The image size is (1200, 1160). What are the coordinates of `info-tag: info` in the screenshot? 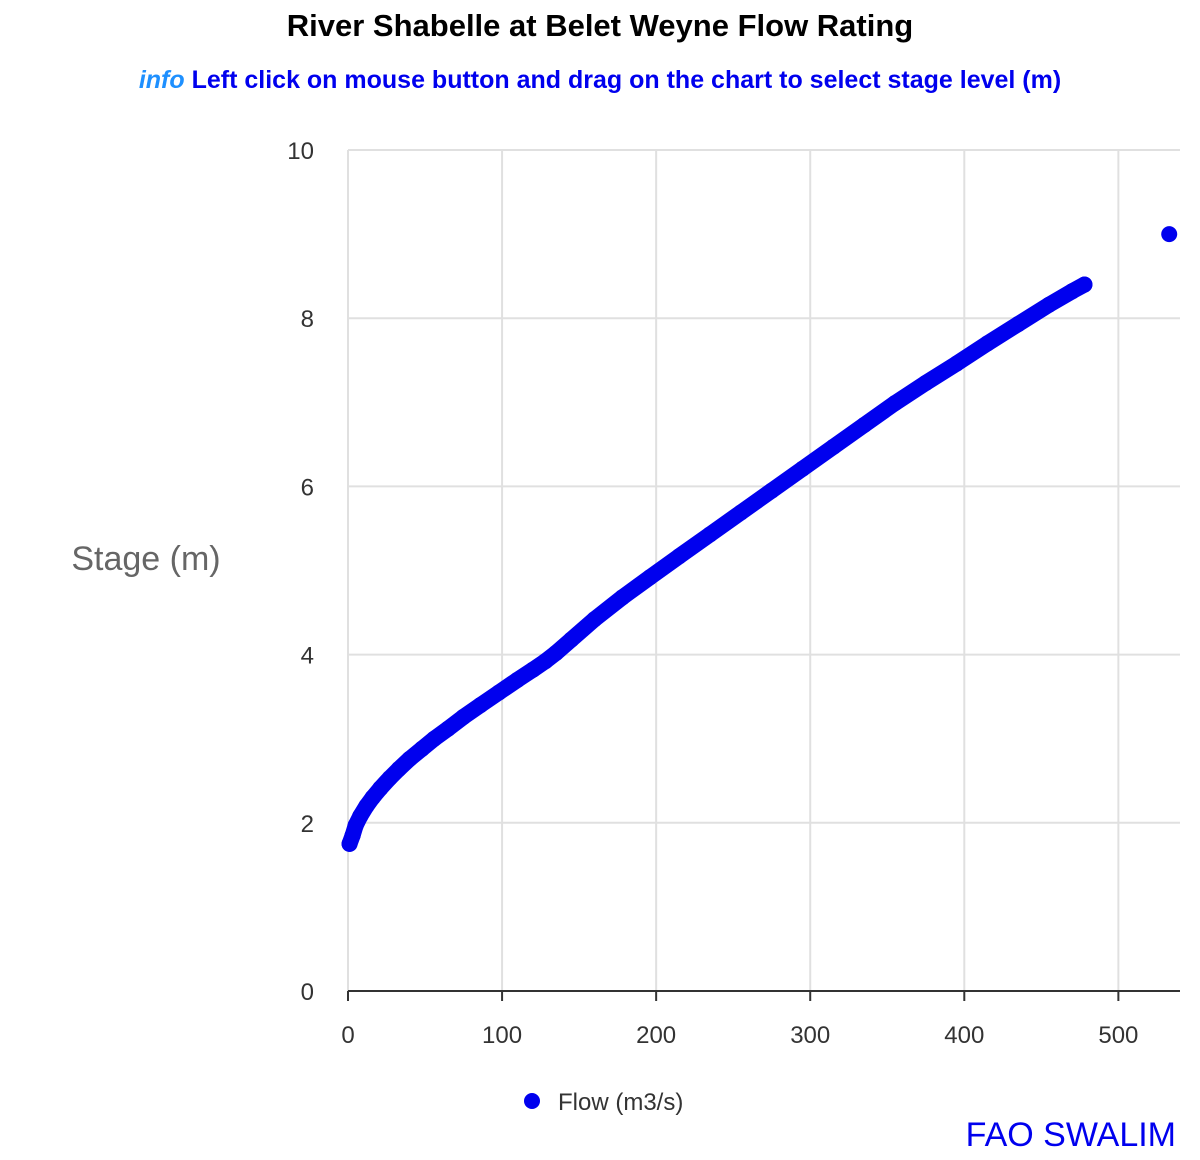 It's located at (161, 80).